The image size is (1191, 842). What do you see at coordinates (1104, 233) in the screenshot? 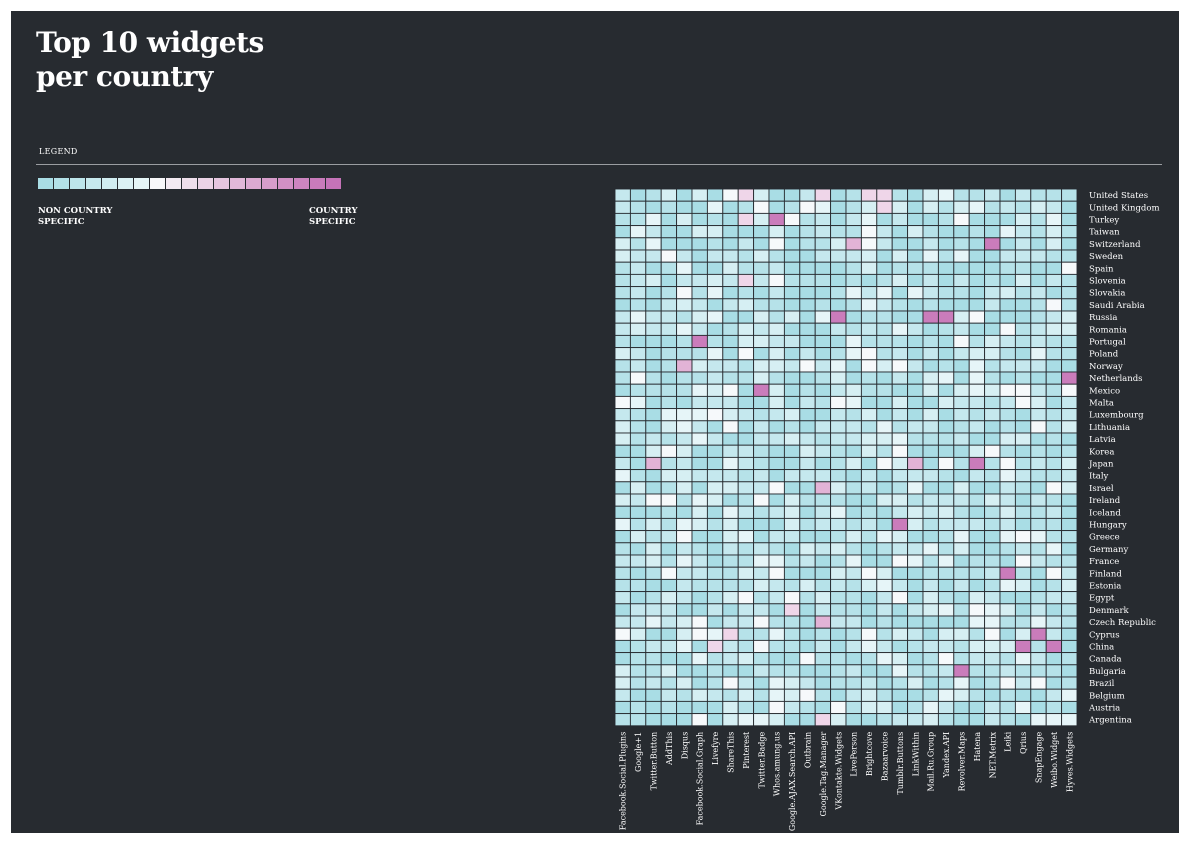
I see `row-label: Taiwan` at bounding box center [1104, 233].